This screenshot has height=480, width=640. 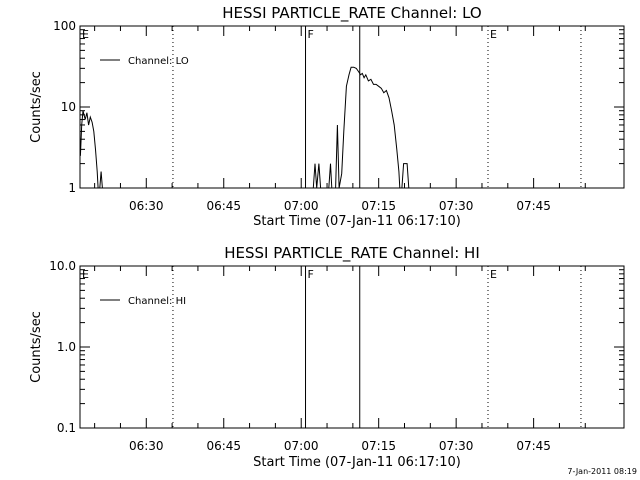 I want to click on legend-label: Channel: LO, so click(x=158, y=61).